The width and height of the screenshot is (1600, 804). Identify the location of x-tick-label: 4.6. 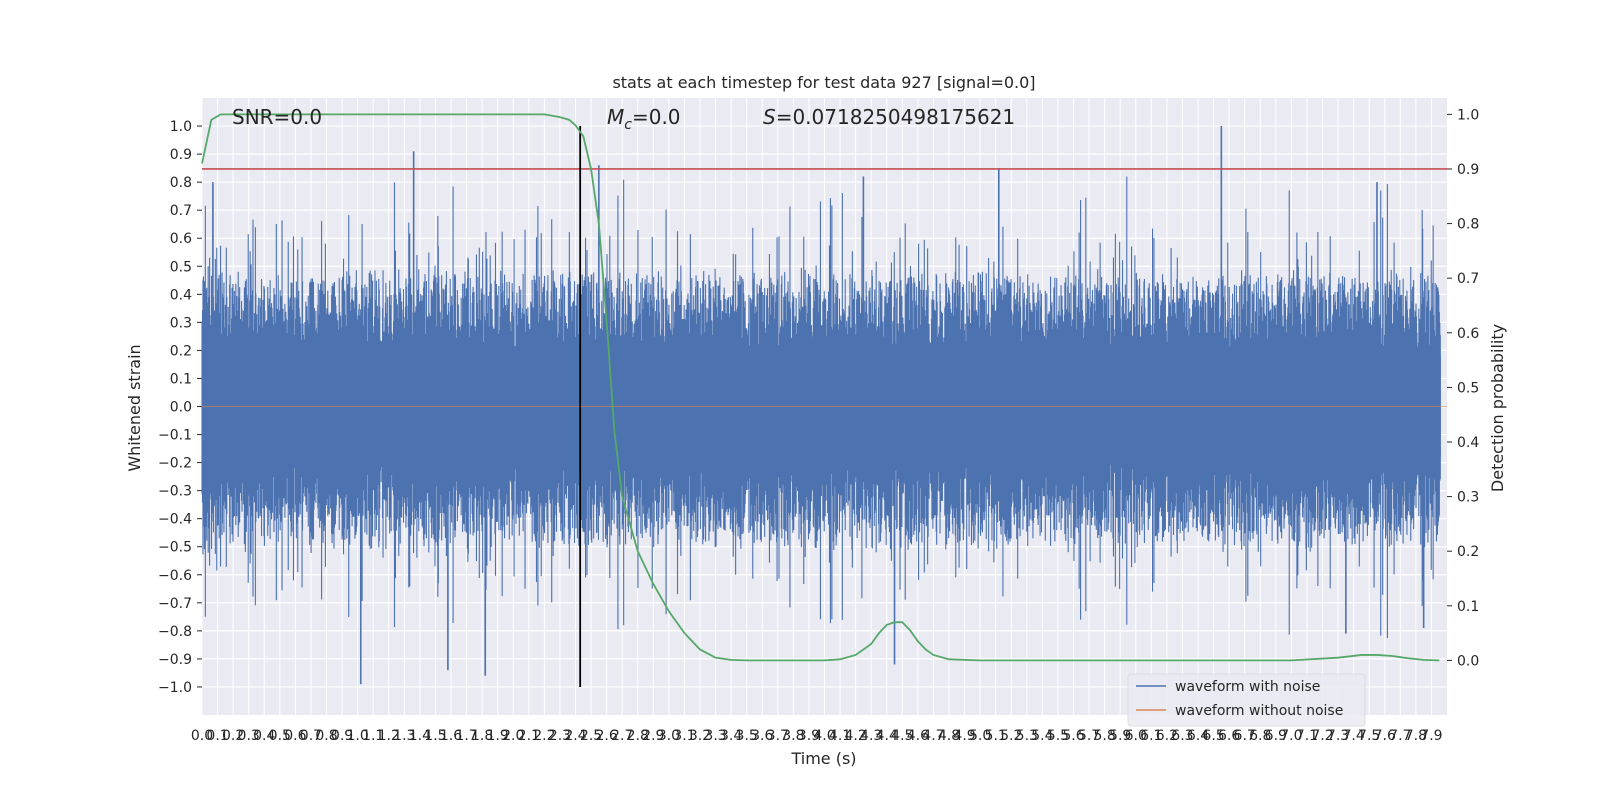
(918, 736).